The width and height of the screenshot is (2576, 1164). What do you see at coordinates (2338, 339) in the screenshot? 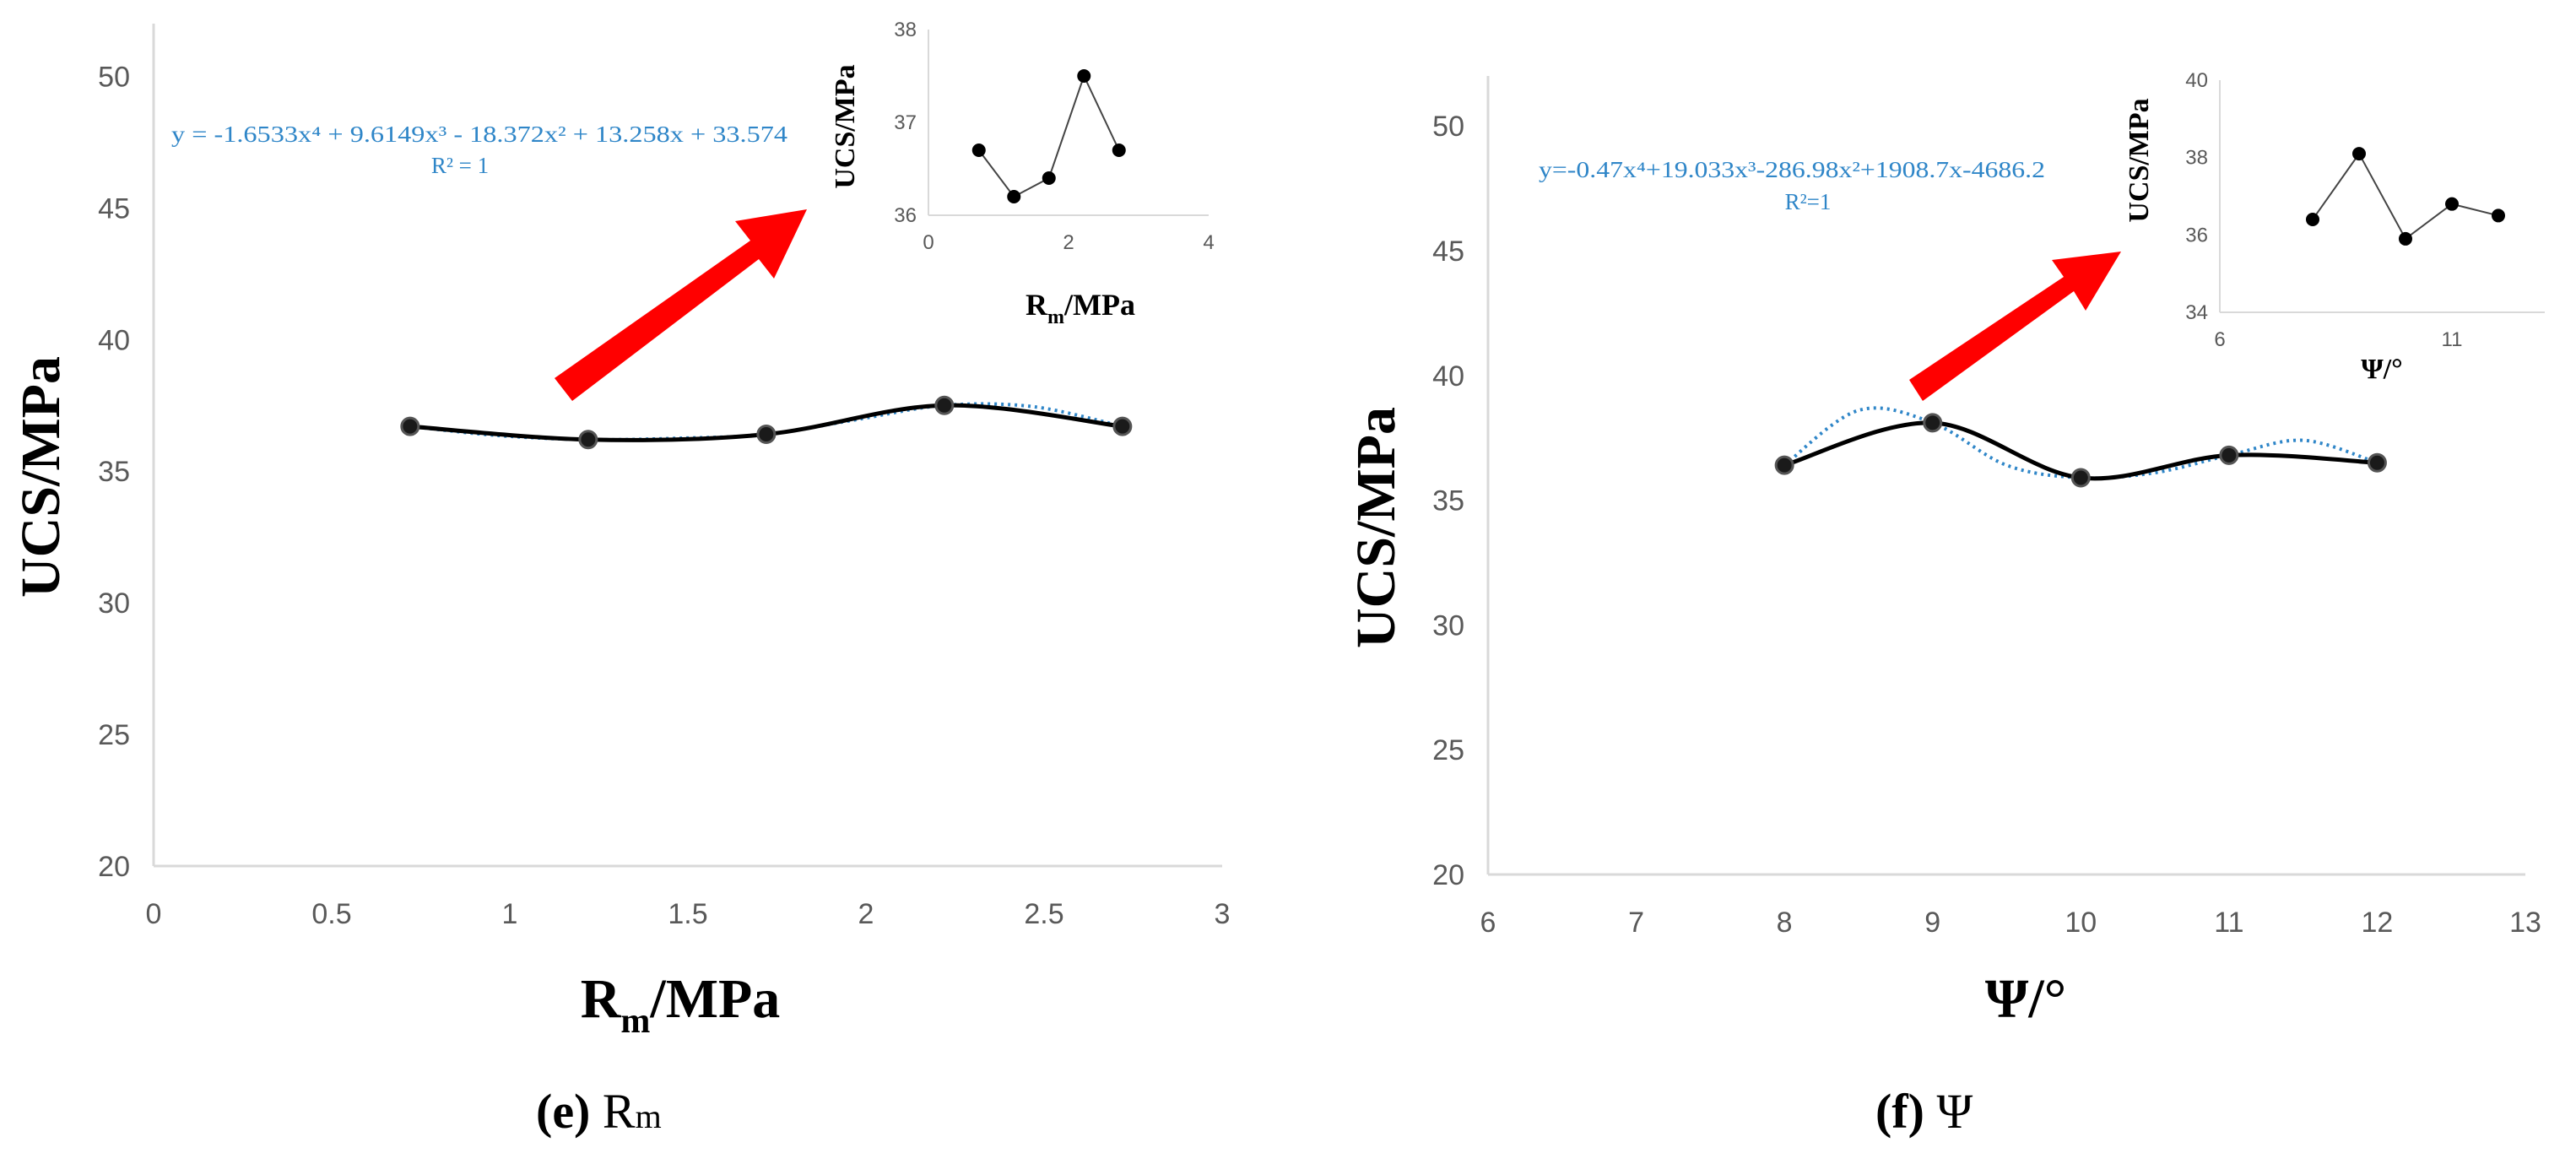
I see `panel-f-inset-x-ticks: 6 11` at bounding box center [2338, 339].